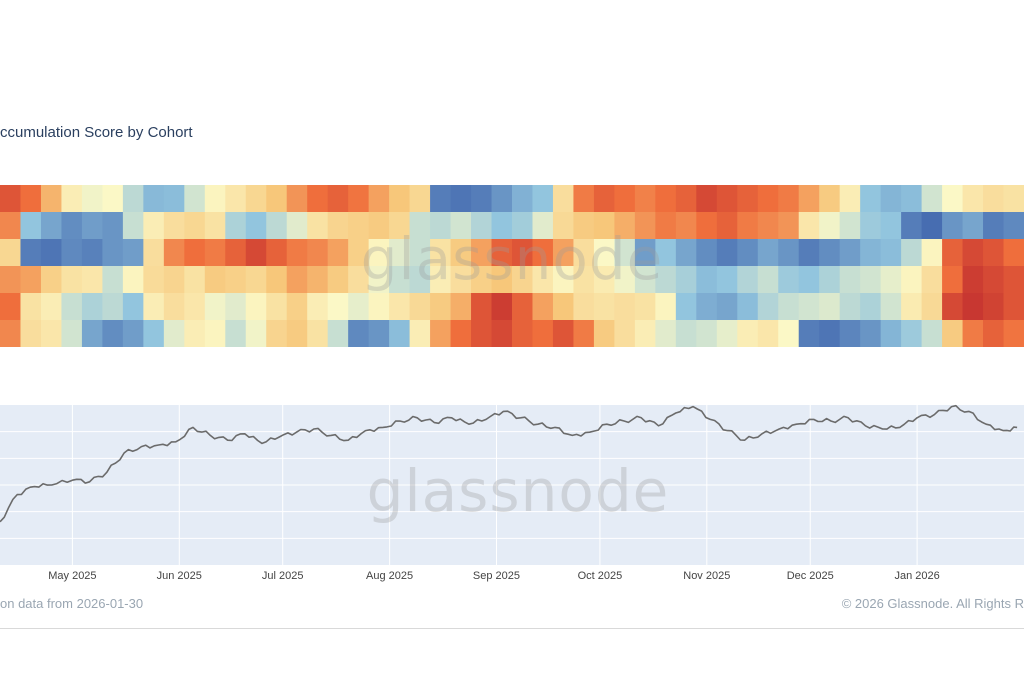  Describe the element at coordinates (389, 576) in the screenshot. I see `x-tick-label: Aug 2025` at that location.